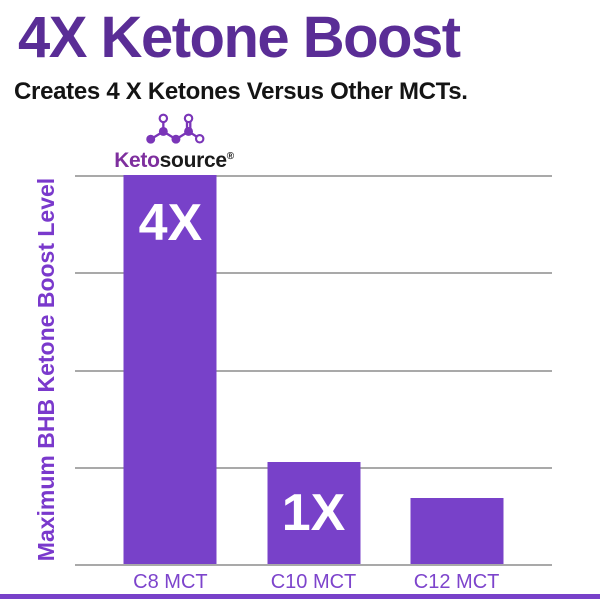  I want to click on bar-c12-mct, so click(457, 530).